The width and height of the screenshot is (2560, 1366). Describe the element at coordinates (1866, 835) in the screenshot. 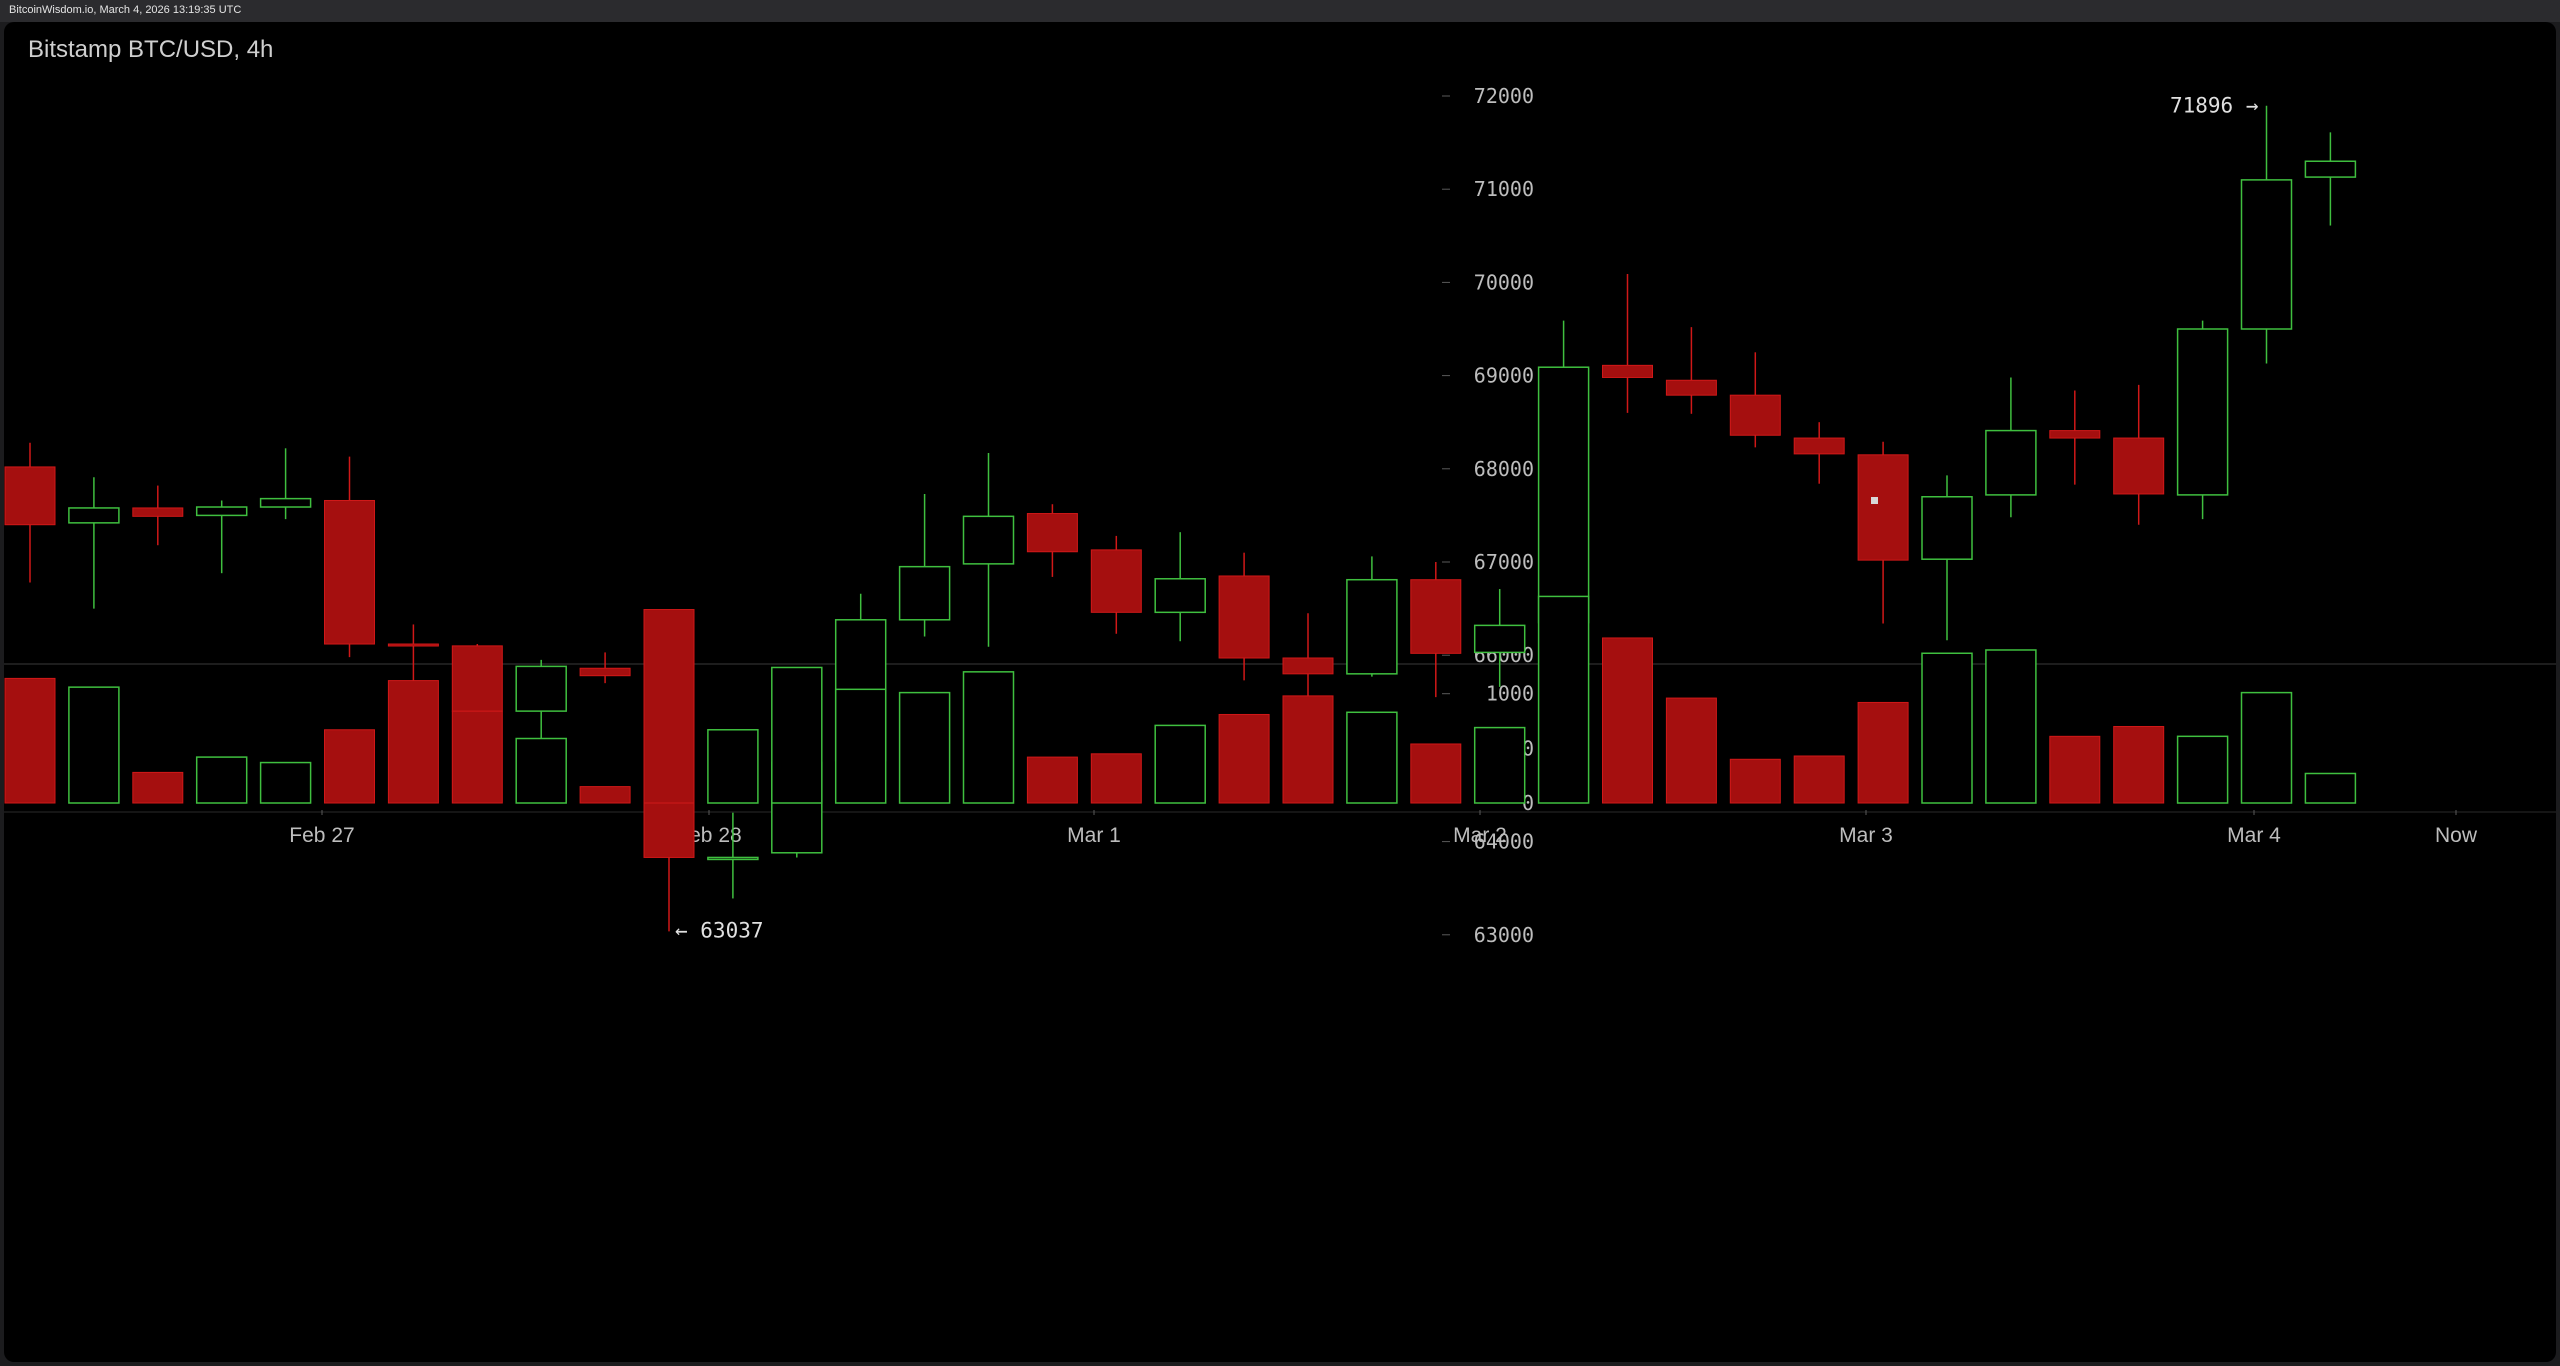

I see `time-tick-label: Mar 3` at that location.